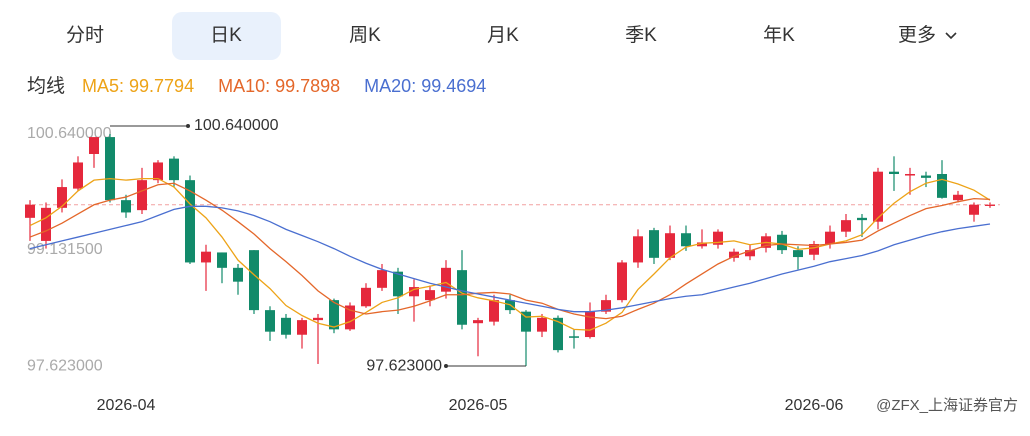 This screenshot has width=1030, height=436. Describe the element at coordinates (126, 405) in the screenshot. I see `x-tick-label: 2026-04` at that location.